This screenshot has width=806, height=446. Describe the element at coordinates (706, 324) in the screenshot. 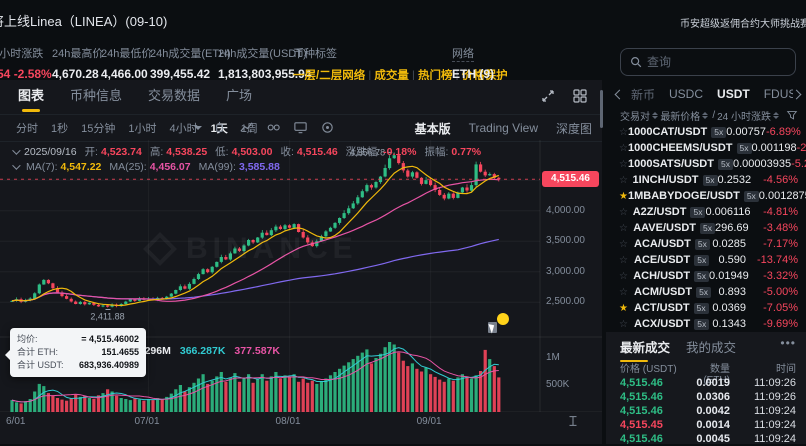

I see `pair-row: ☆ ACX/USDT 5x 0.1343 -9.69%` at that location.